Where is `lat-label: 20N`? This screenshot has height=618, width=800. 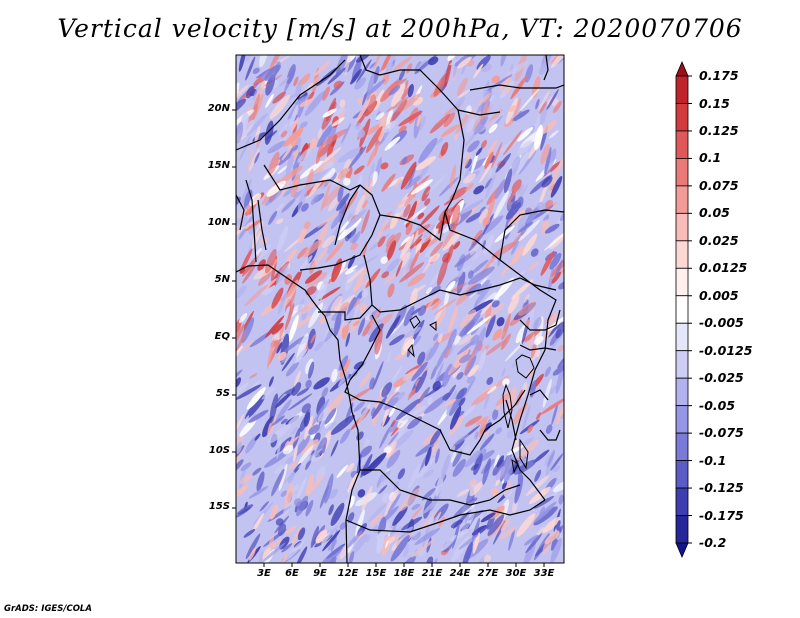
lat-label: 20N is located at coordinates (218, 108).